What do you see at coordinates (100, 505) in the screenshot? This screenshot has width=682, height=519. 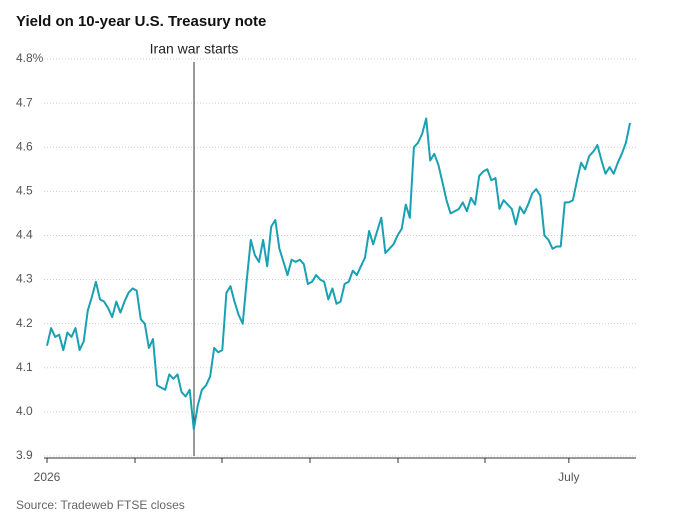 I see `source: Source: Tradeweb FTSE closes` at bounding box center [100, 505].